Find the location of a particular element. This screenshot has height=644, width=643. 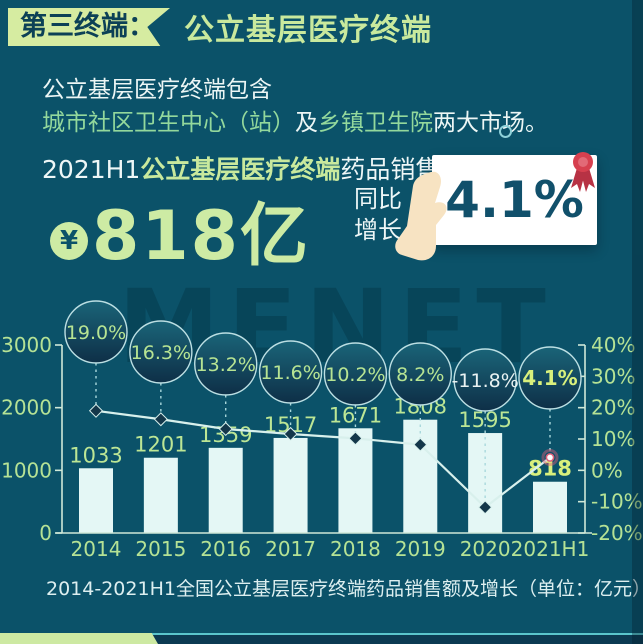

amount-row: ¥ 818亿 is located at coordinates (180, 229).